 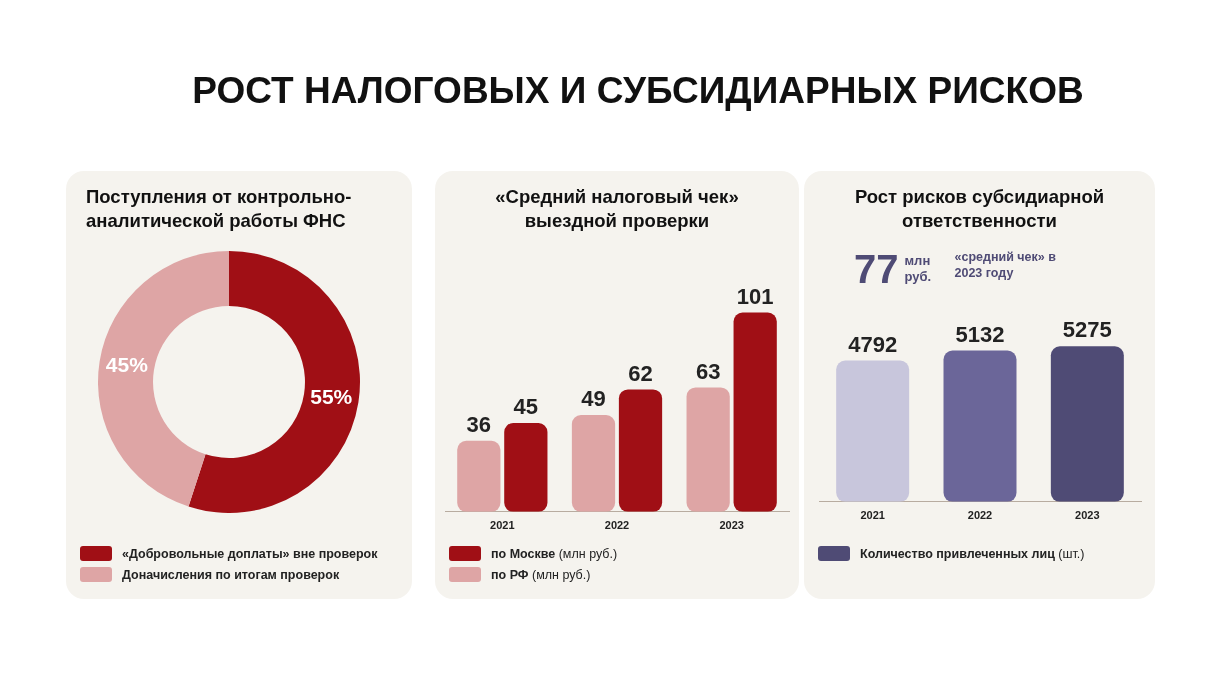 I want to click on data-label: 5132, so click(x=979, y=334).